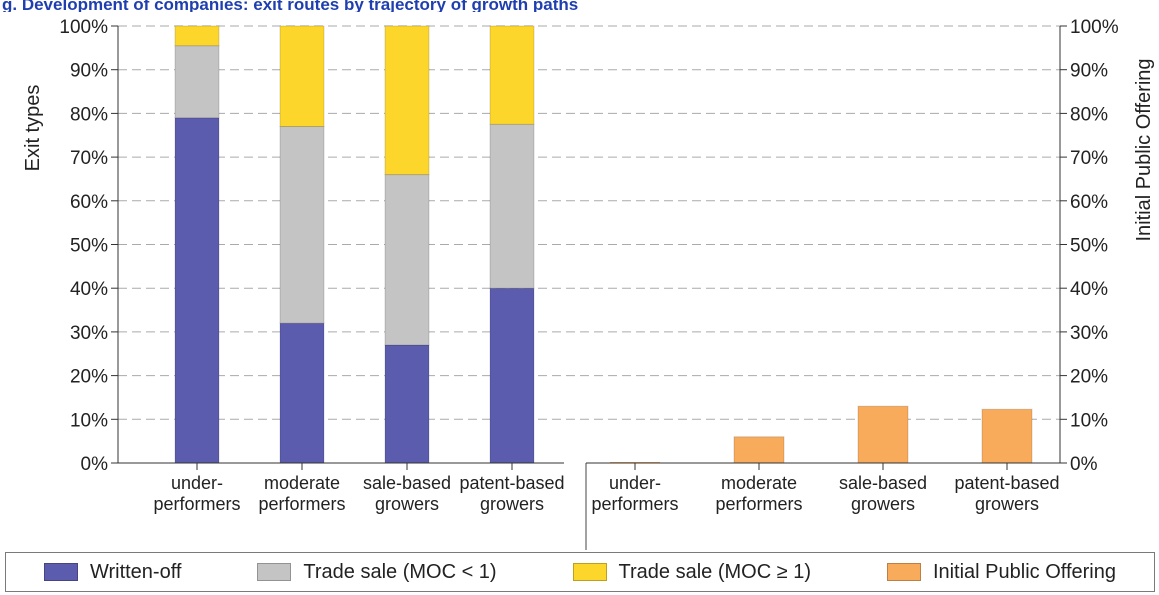  Describe the element at coordinates (89, 71) in the screenshot. I see `y-tick-label-left: 90%` at that location.